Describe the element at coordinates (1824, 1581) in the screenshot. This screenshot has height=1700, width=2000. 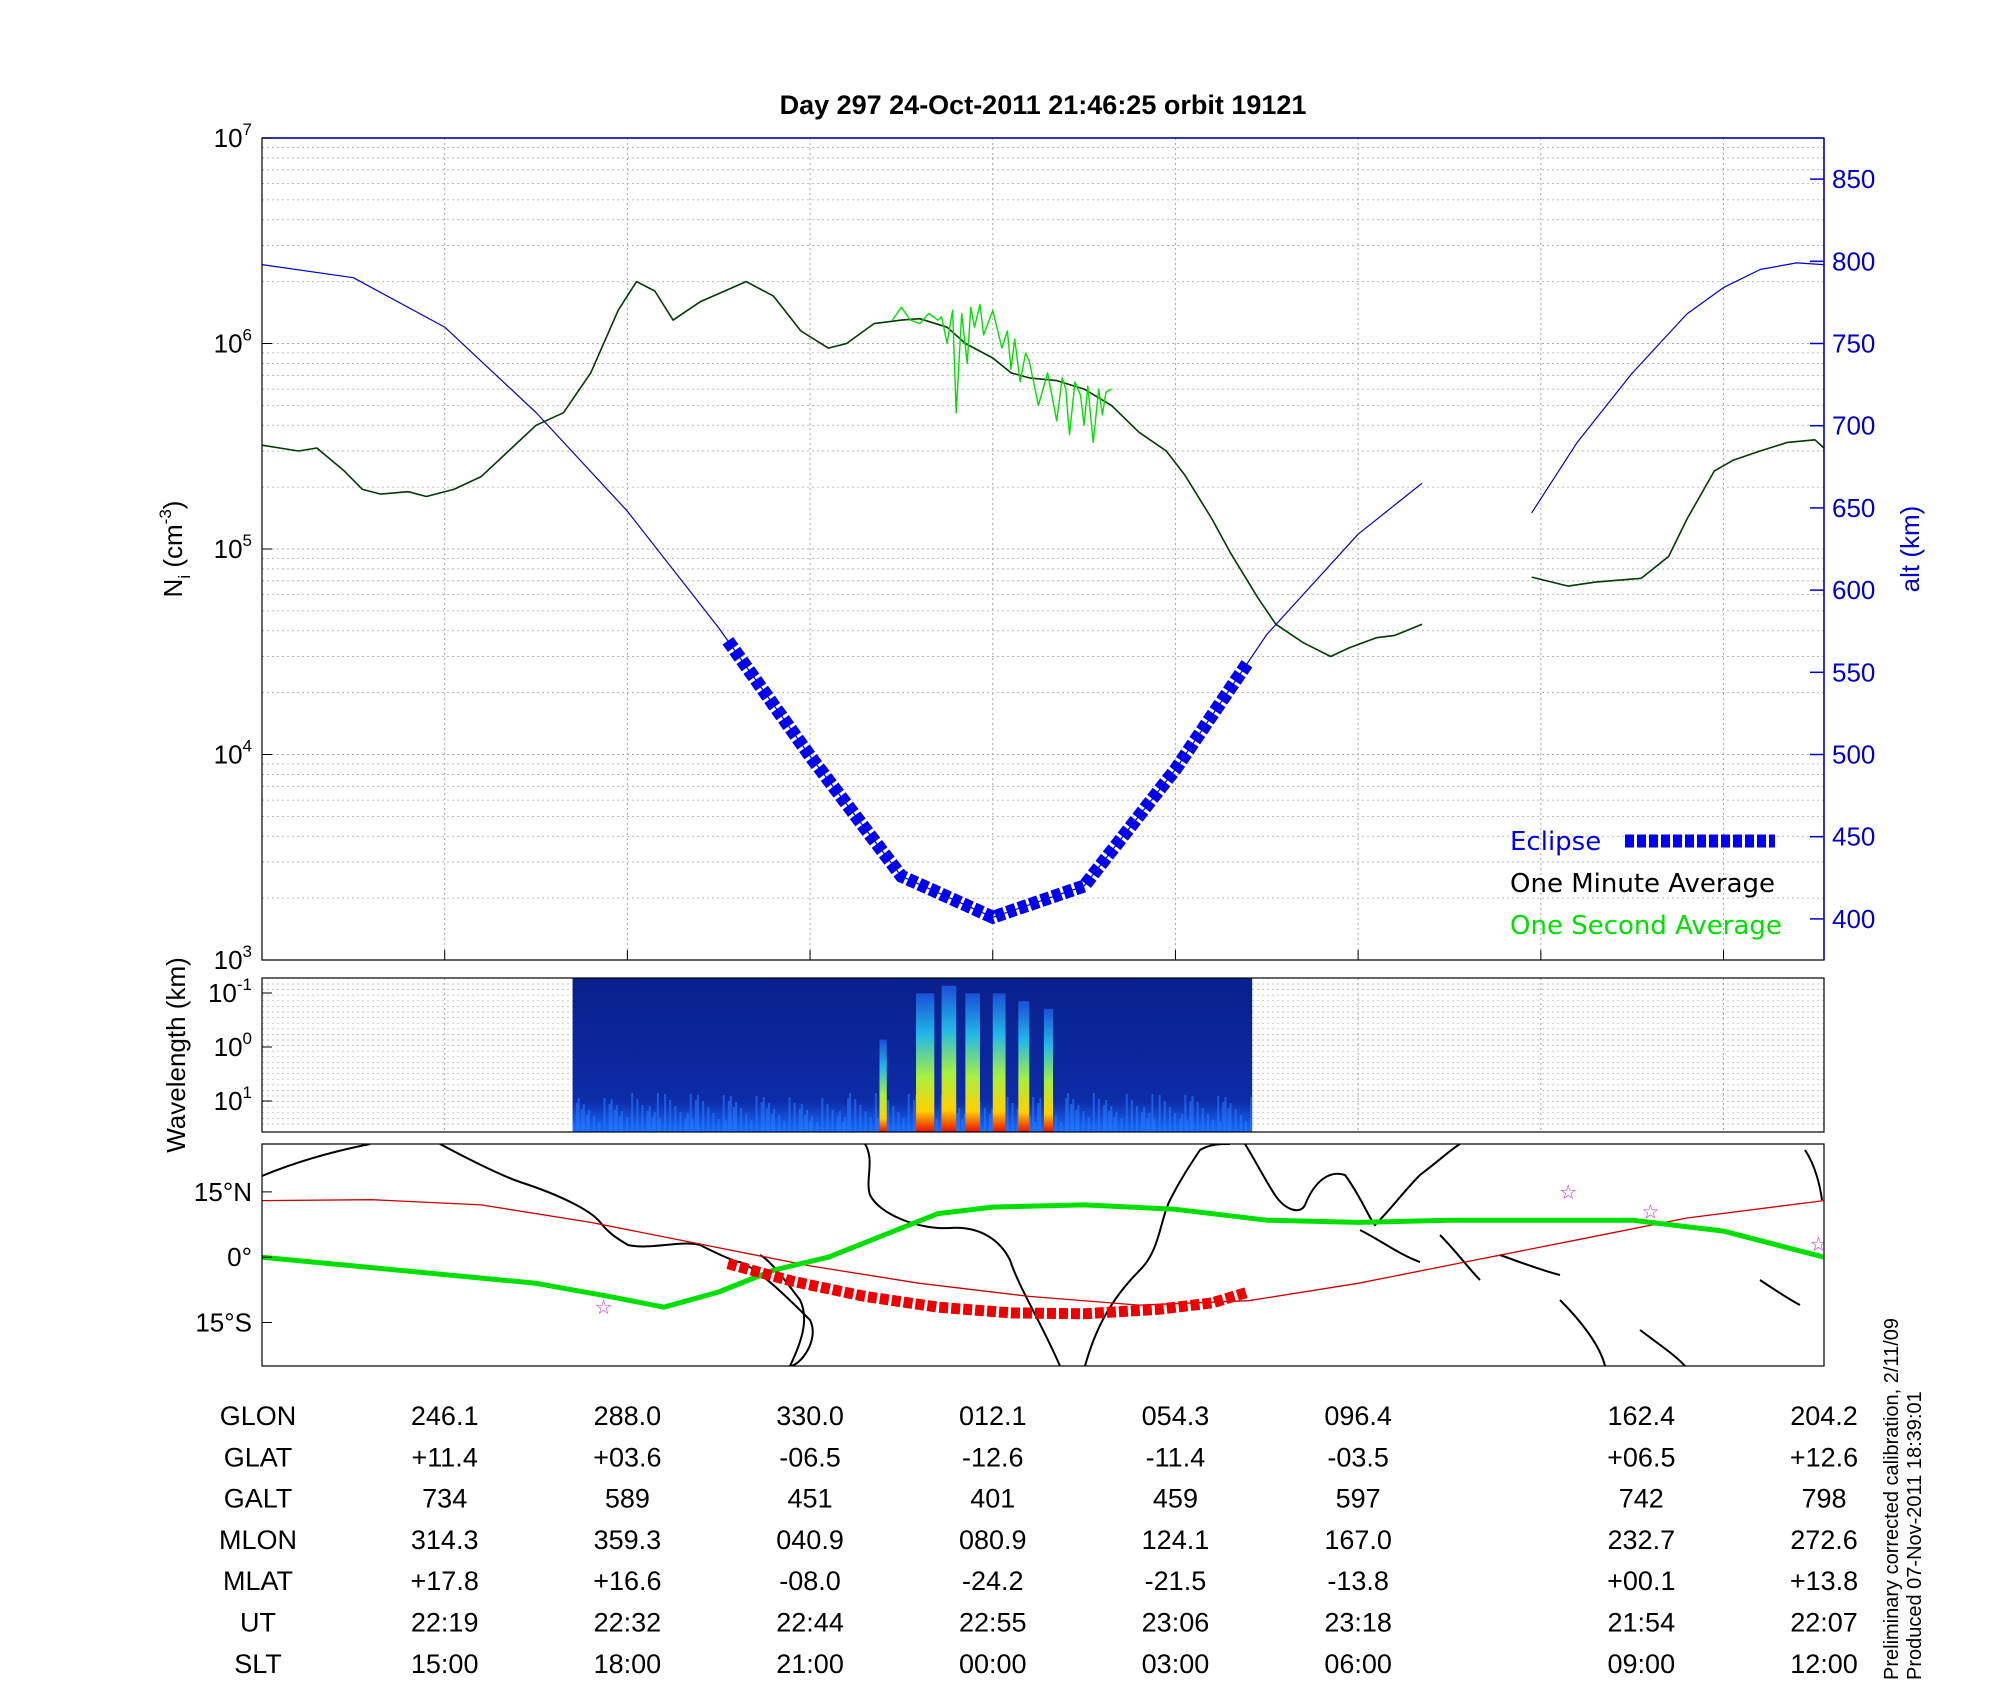
I see `table-cell: +13.8` at that location.